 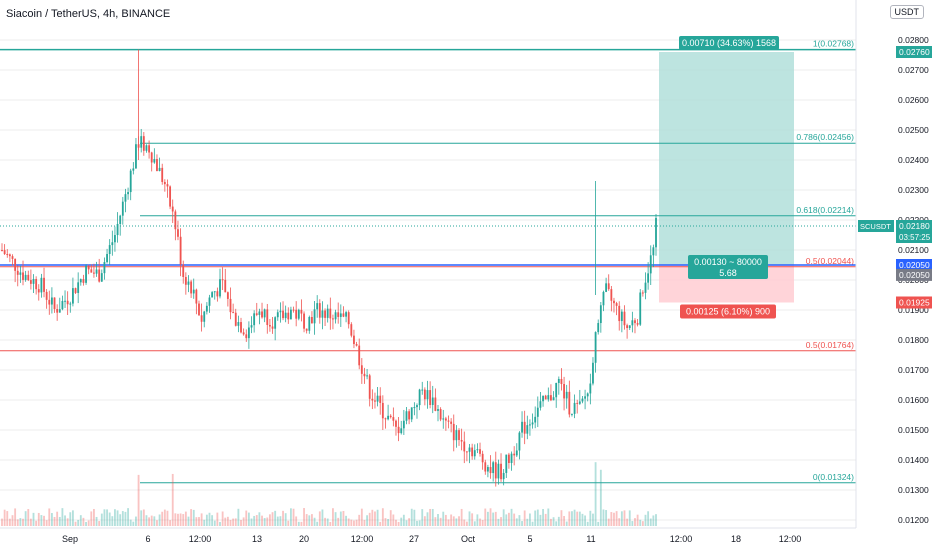 I want to click on x-tick-label: 13, so click(x=257, y=539).